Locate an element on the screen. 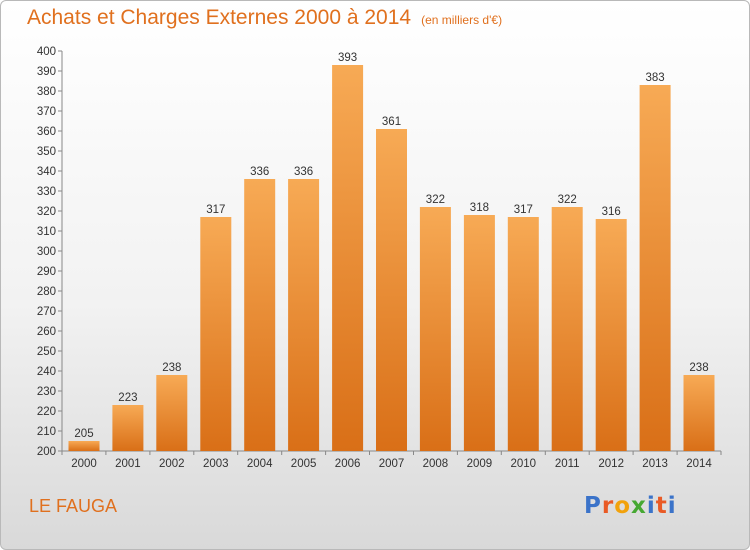  y-tick-label: 330 is located at coordinates (46, 192).